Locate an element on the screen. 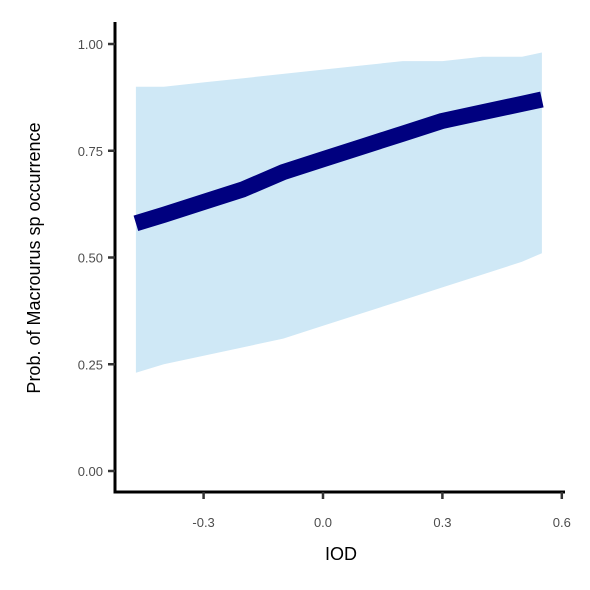  x-axis-title: IOD is located at coordinates (341, 554).